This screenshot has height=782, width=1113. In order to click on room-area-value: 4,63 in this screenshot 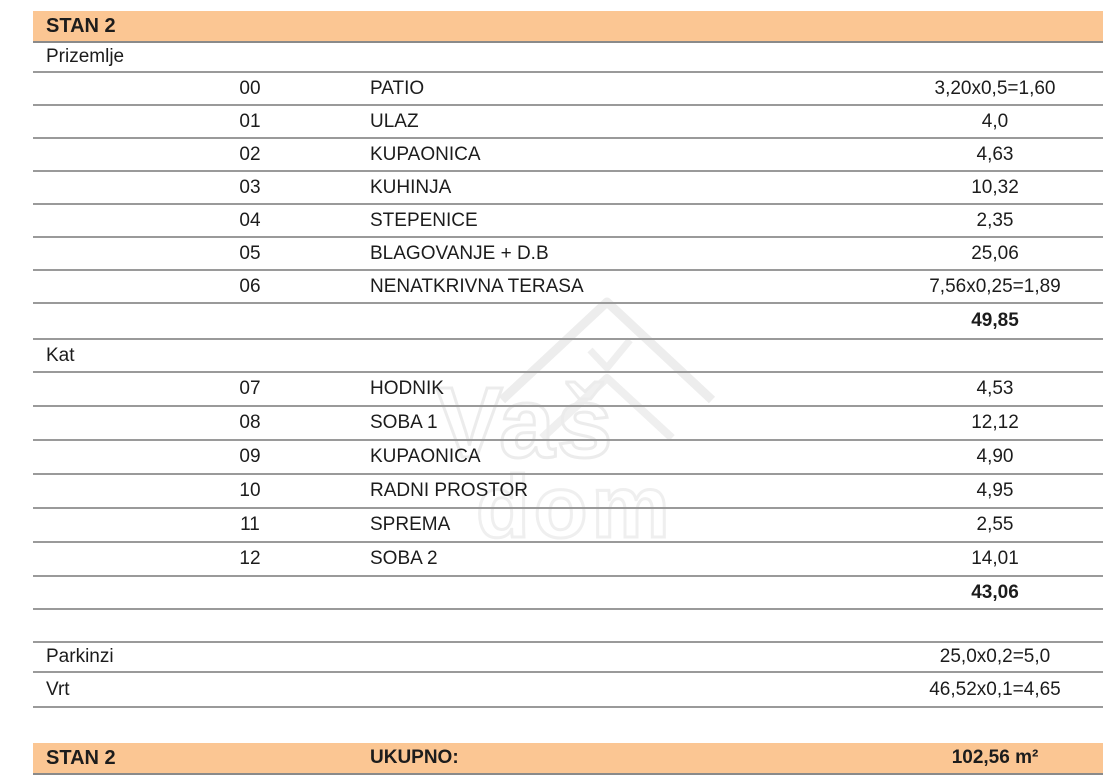, I will do `click(995, 154)`.